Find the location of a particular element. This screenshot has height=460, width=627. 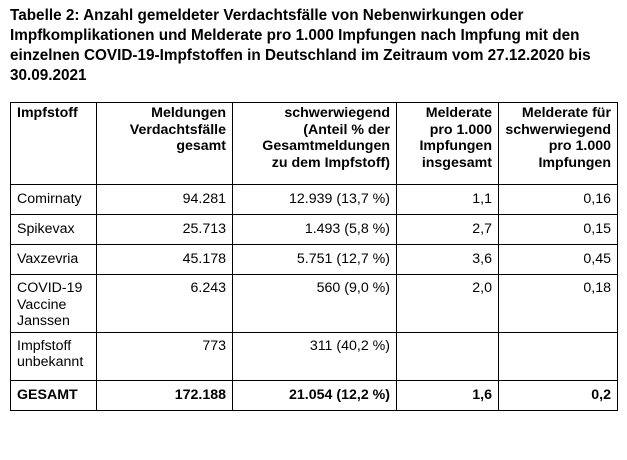

cell-meldungen: 773 is located at coordinates (164, 356).